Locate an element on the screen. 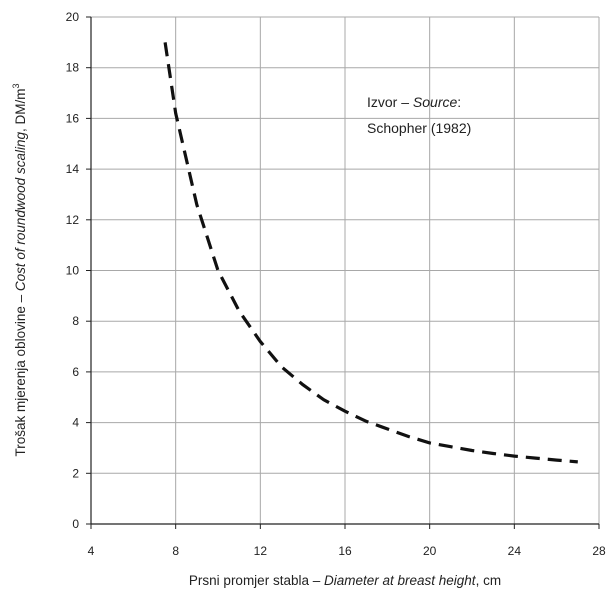 This screenshot has height=594, width=610. y-tick-label: 18 is located at coordinates (73, 68).